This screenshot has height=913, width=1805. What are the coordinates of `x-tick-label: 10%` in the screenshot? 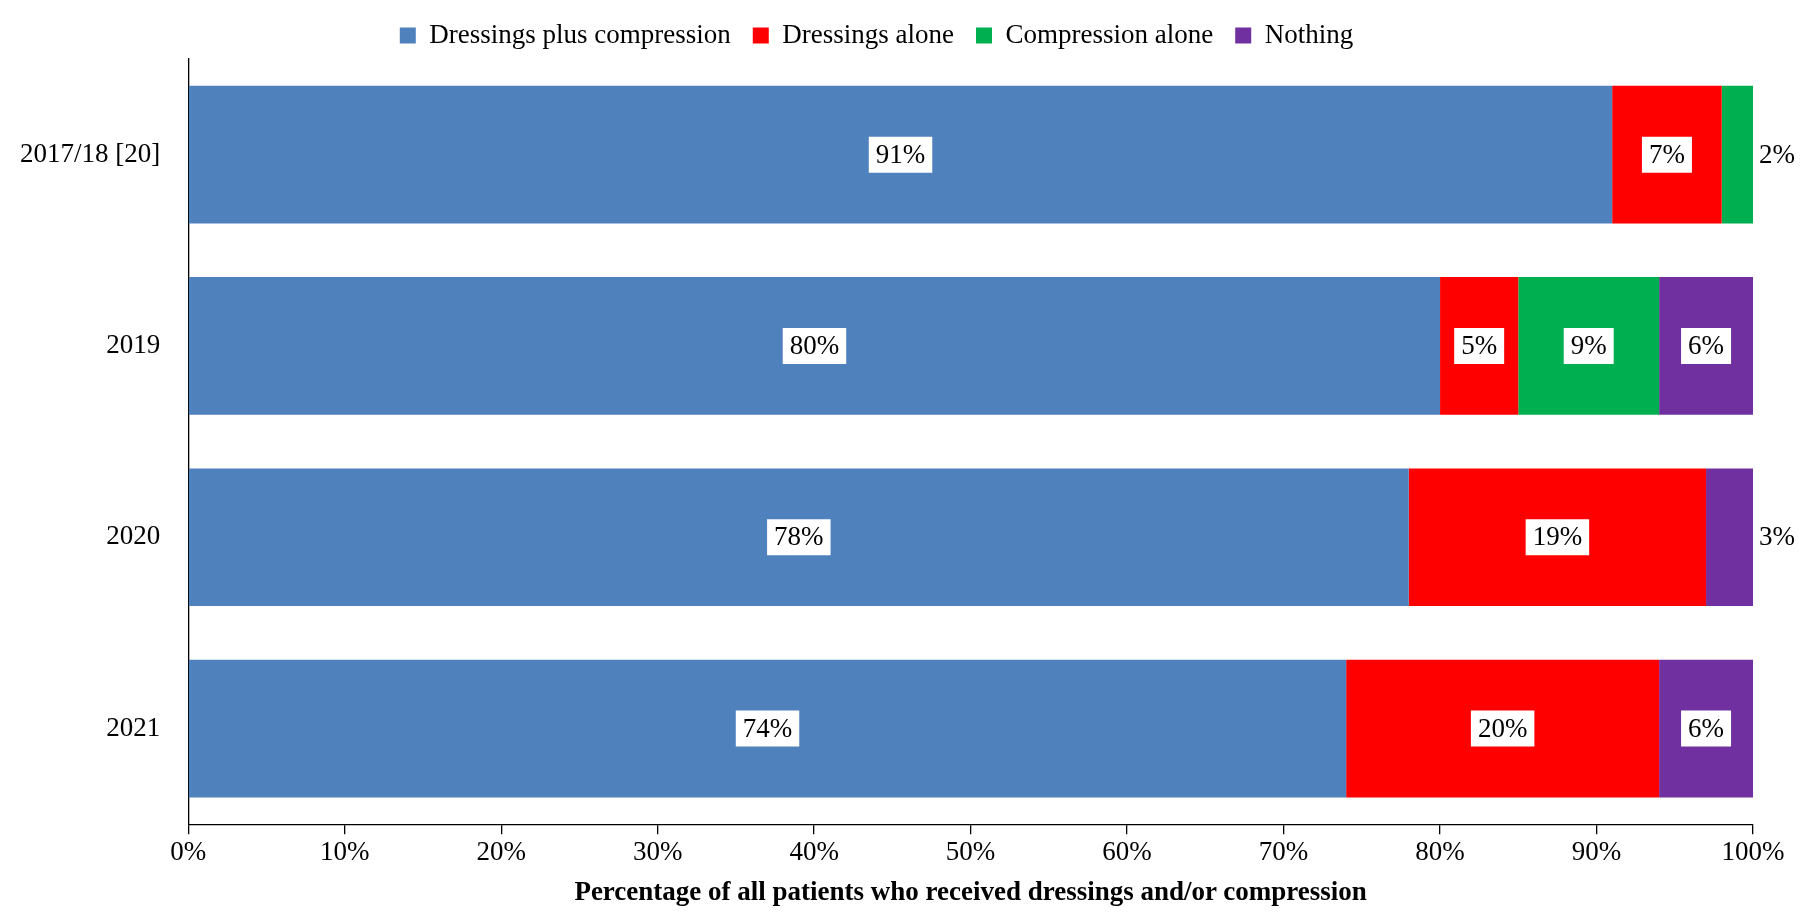 It's located at (344, 851).